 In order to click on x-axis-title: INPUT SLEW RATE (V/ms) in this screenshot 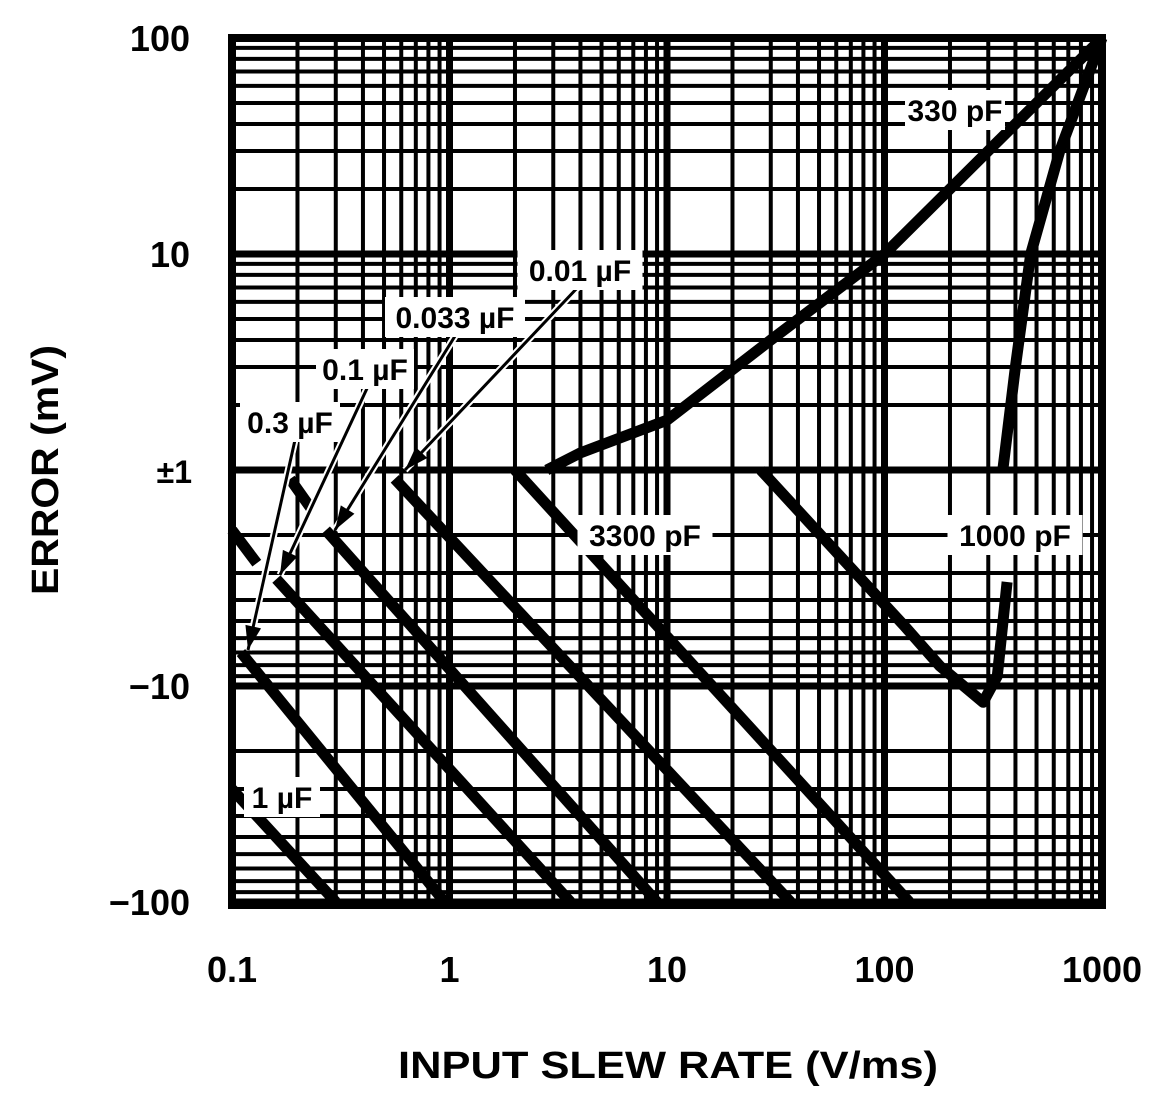, I will do `click(668, 1066)`.